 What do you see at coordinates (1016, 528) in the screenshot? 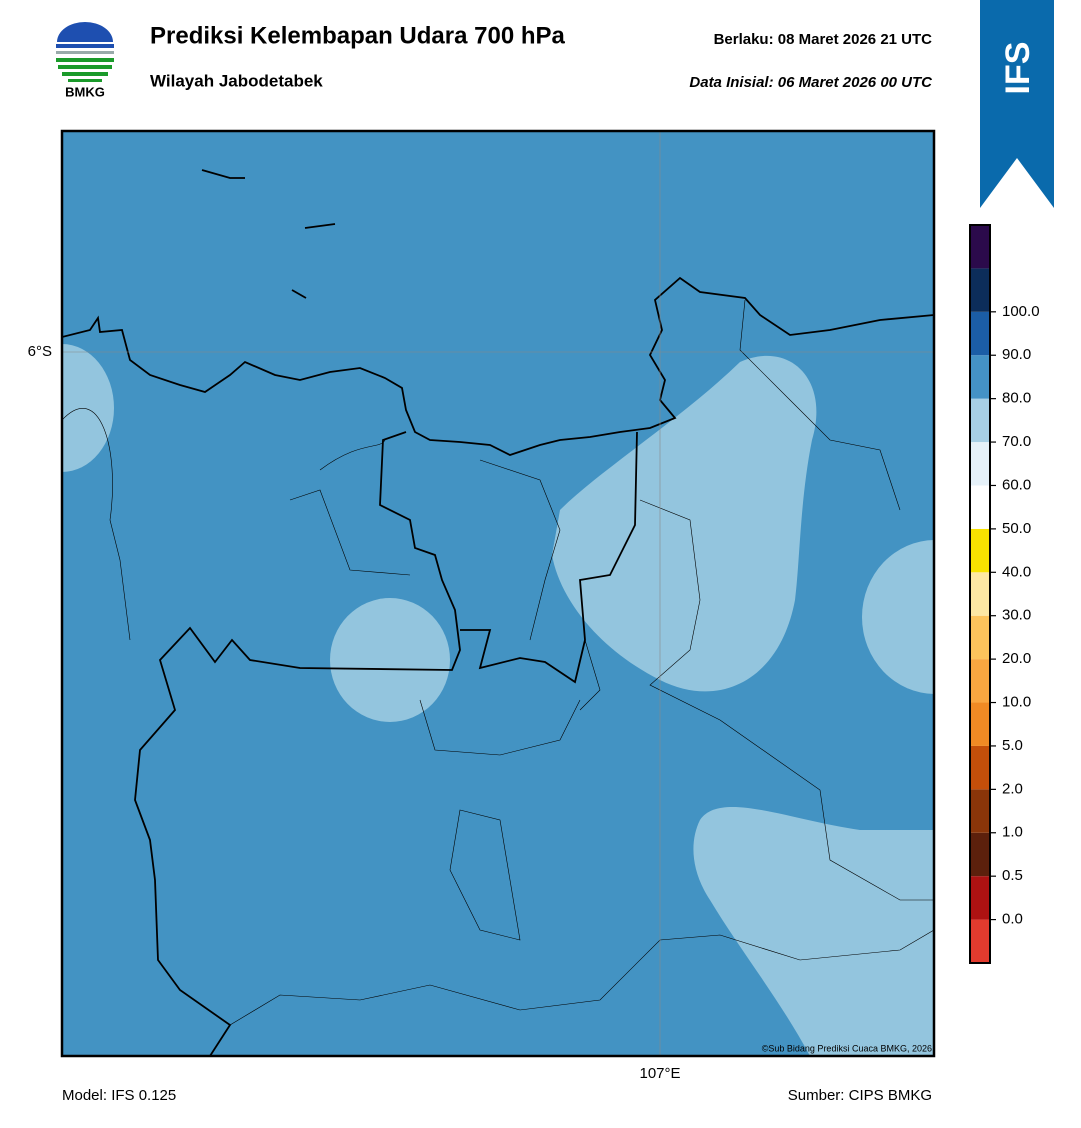
I see `colorbar-tick-label: 50.0` at bounding box center [1016, 528].